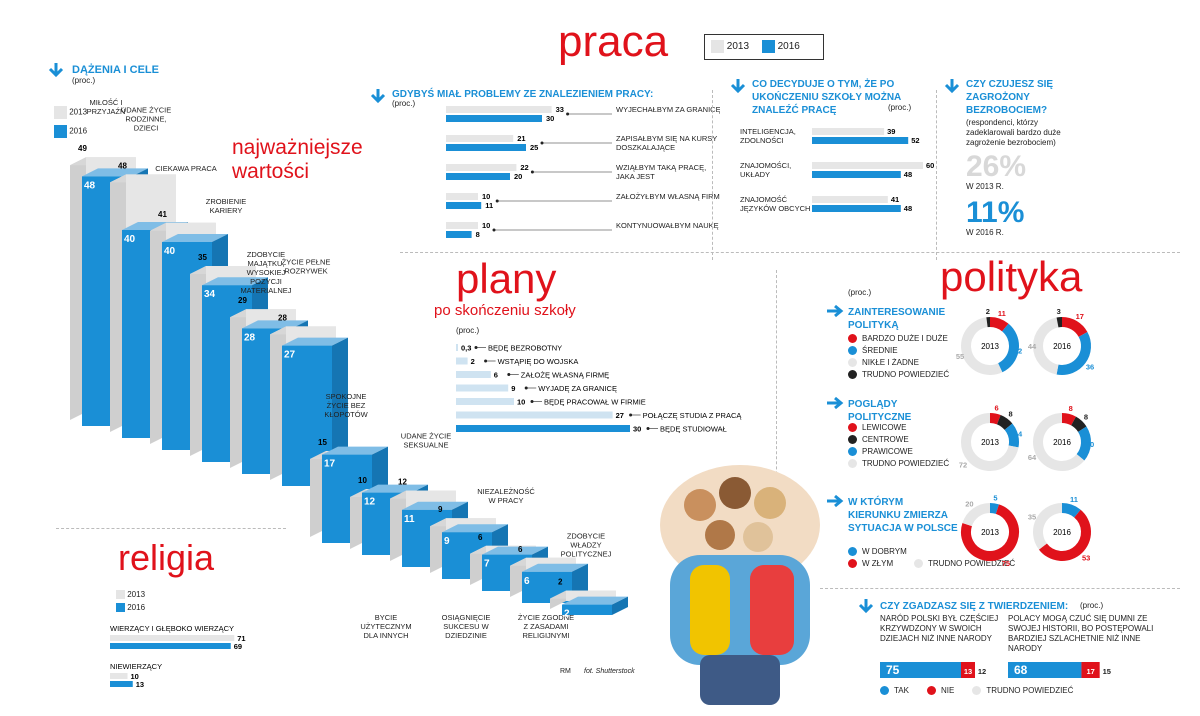  What do you see at coordinates (637, 429) in the screenshot?
I see `plan-value: 30` at bounding box center [637, 429].